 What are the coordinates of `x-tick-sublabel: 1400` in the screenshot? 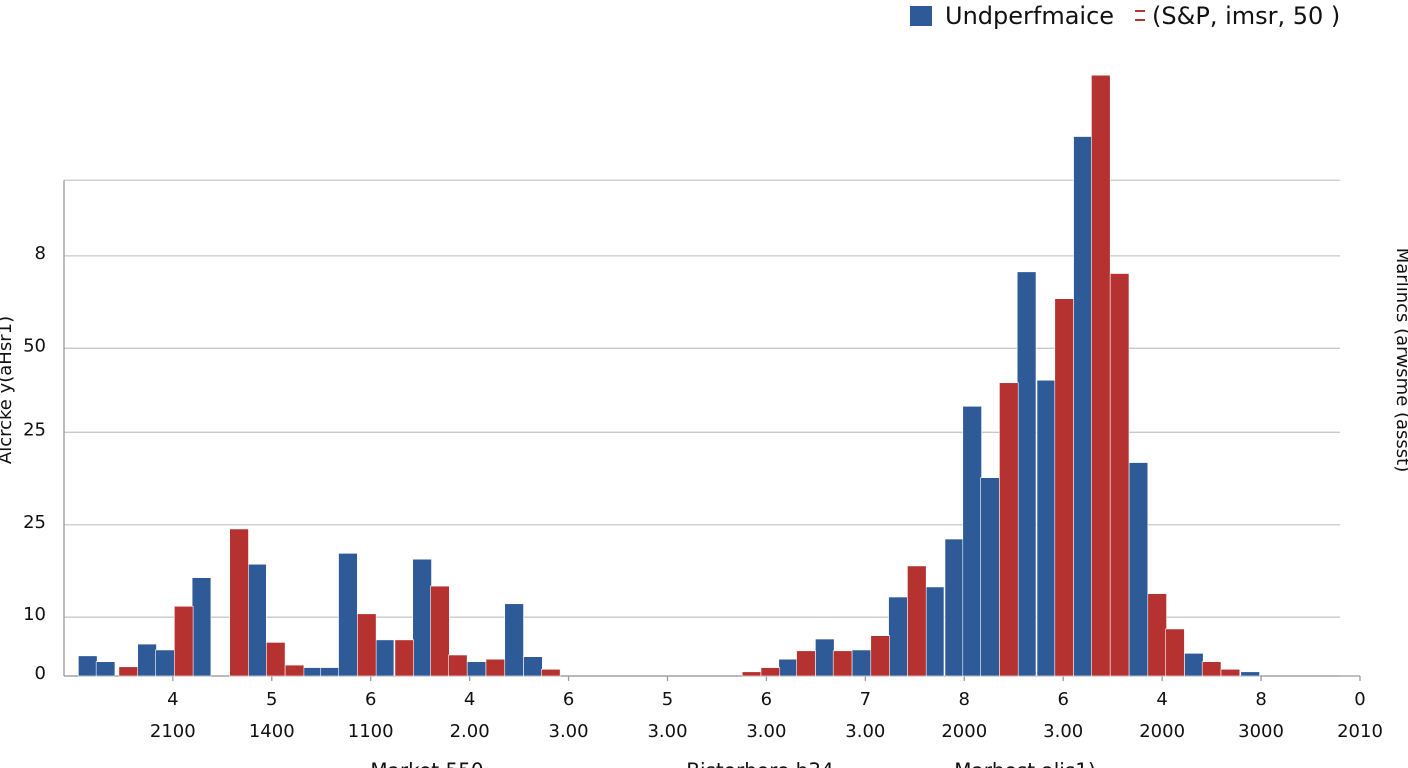 It's located at (272, 731).